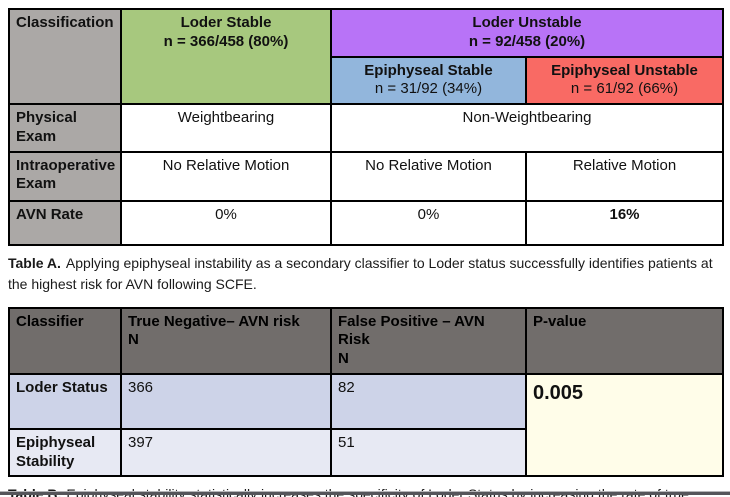  What do you see at coordinates (226, 452) in the screenshot?
I see `epiphyseal-stability-true-negative-value: 397` at bounding box center [226, 452].